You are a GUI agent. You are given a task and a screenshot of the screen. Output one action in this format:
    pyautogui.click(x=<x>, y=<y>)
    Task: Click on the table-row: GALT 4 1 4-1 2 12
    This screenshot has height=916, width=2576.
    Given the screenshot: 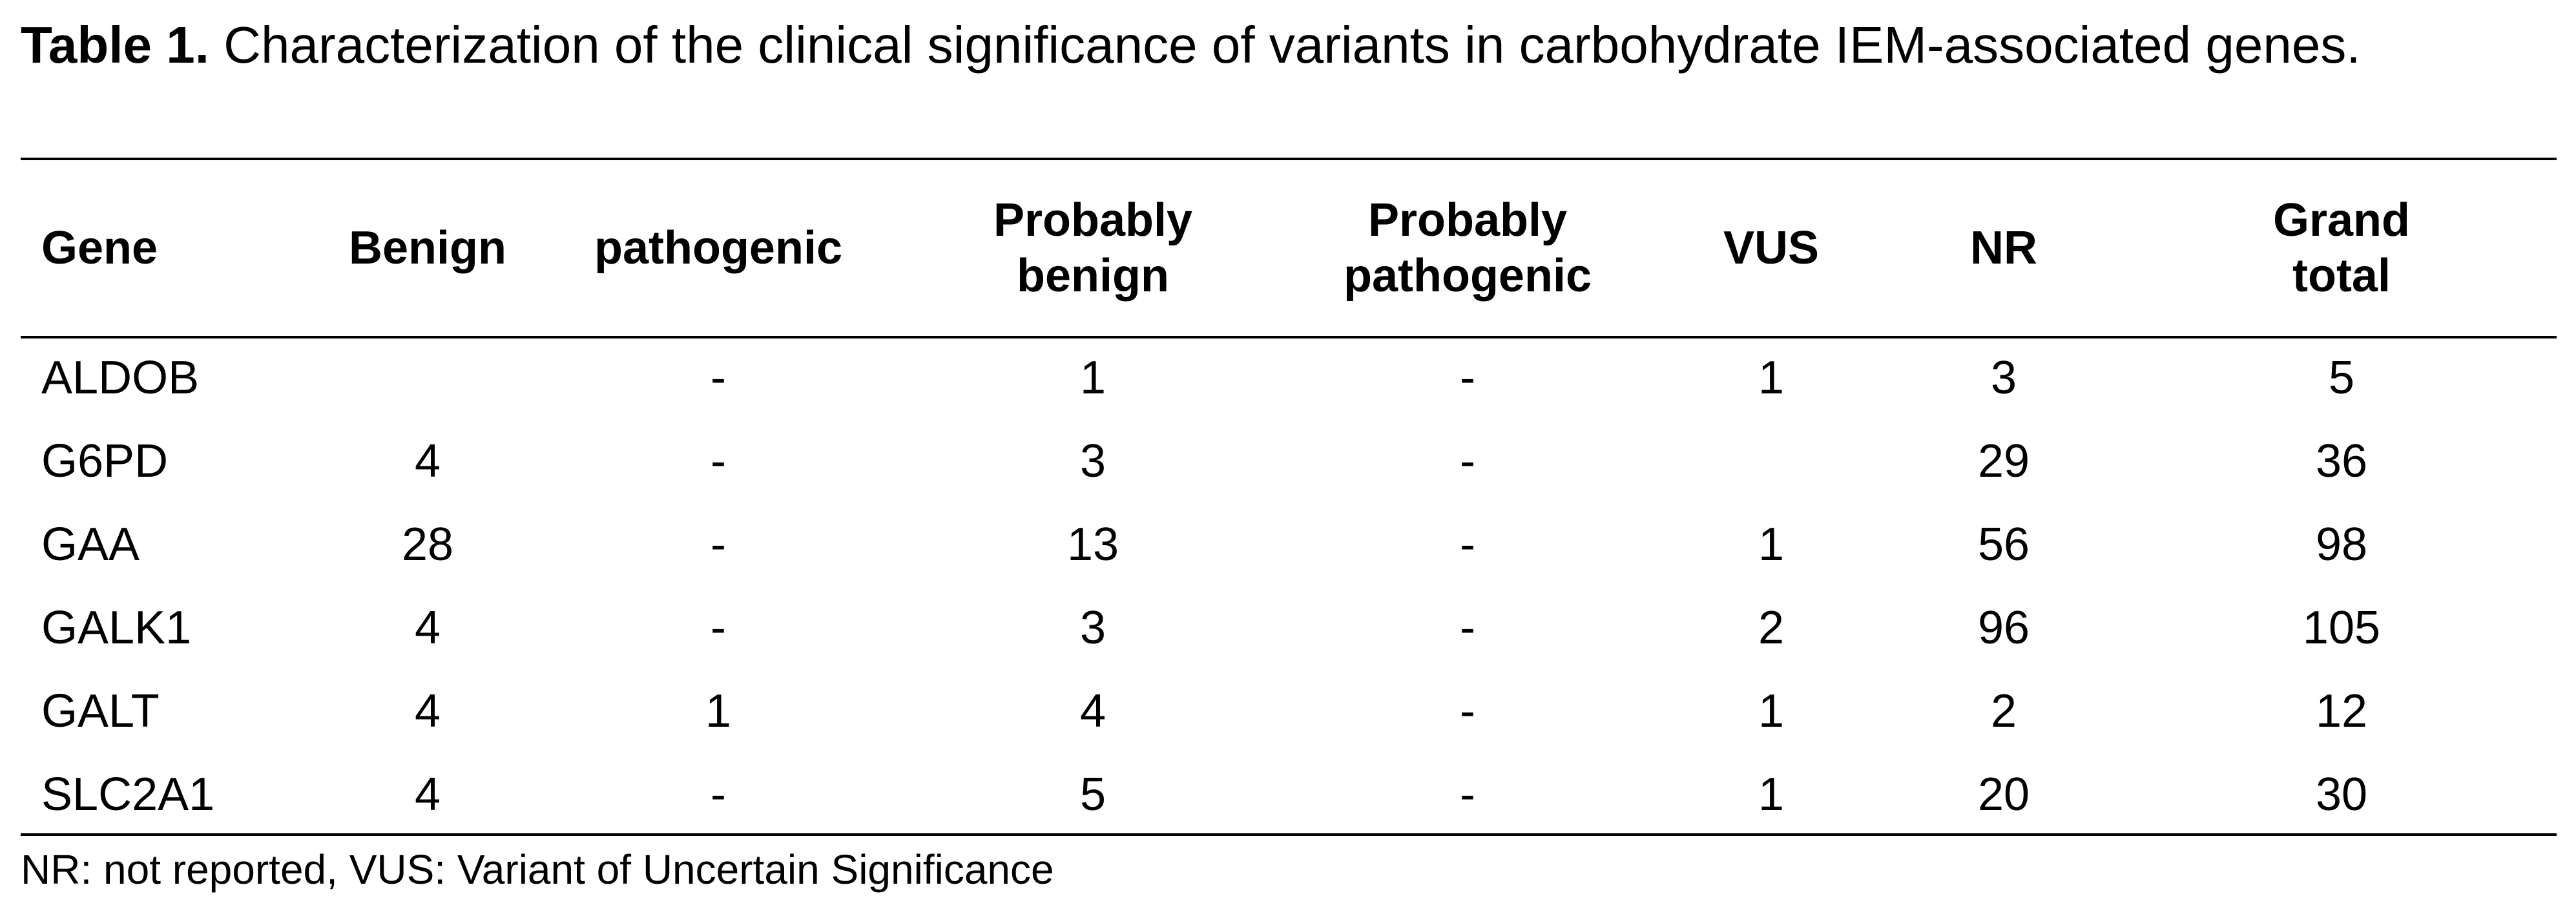 What is the action you would take?
    pyautogui.click(x=1289, y=711)
    